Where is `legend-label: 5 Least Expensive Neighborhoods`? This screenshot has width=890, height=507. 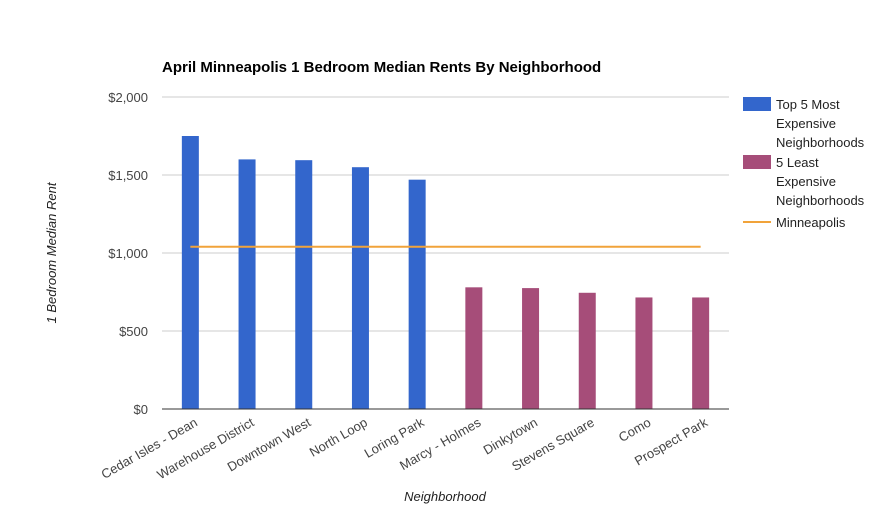 legend-label: 5 Least Expensive Neighborhoods is located at coordinates (820, 181).